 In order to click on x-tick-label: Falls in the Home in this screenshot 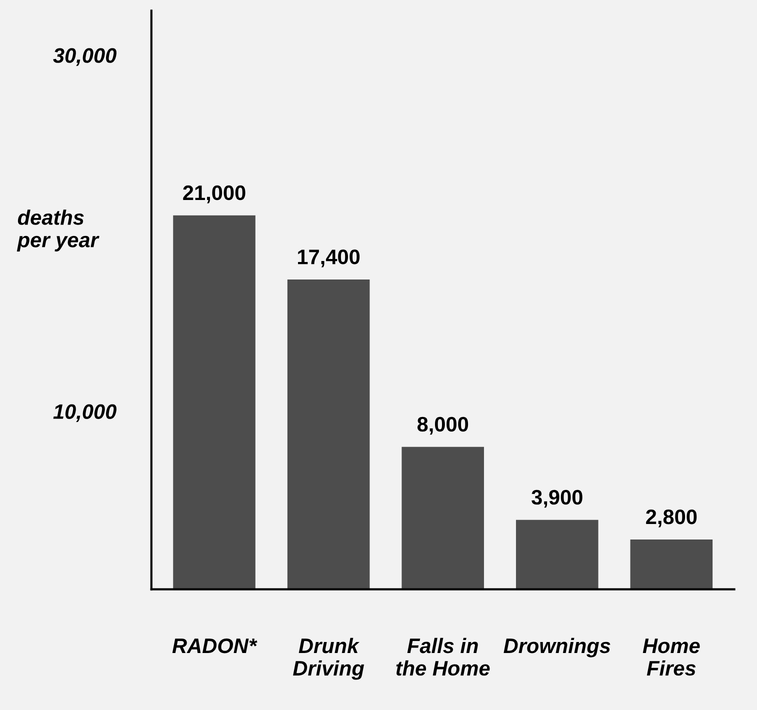, I will do `click(443, 657)`.